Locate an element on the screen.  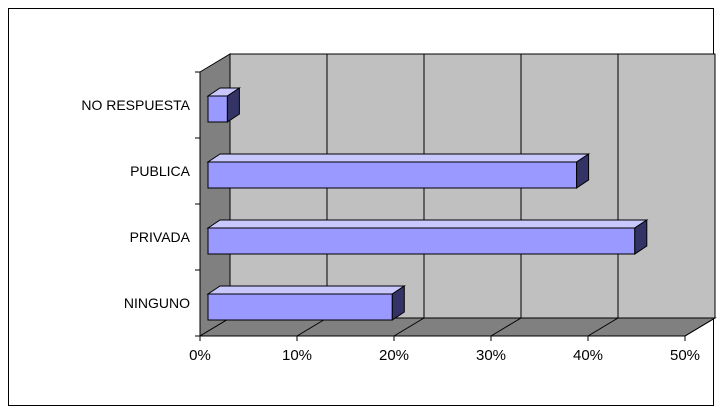
x-tick-label: 50% is located at coordinates (685, 355).